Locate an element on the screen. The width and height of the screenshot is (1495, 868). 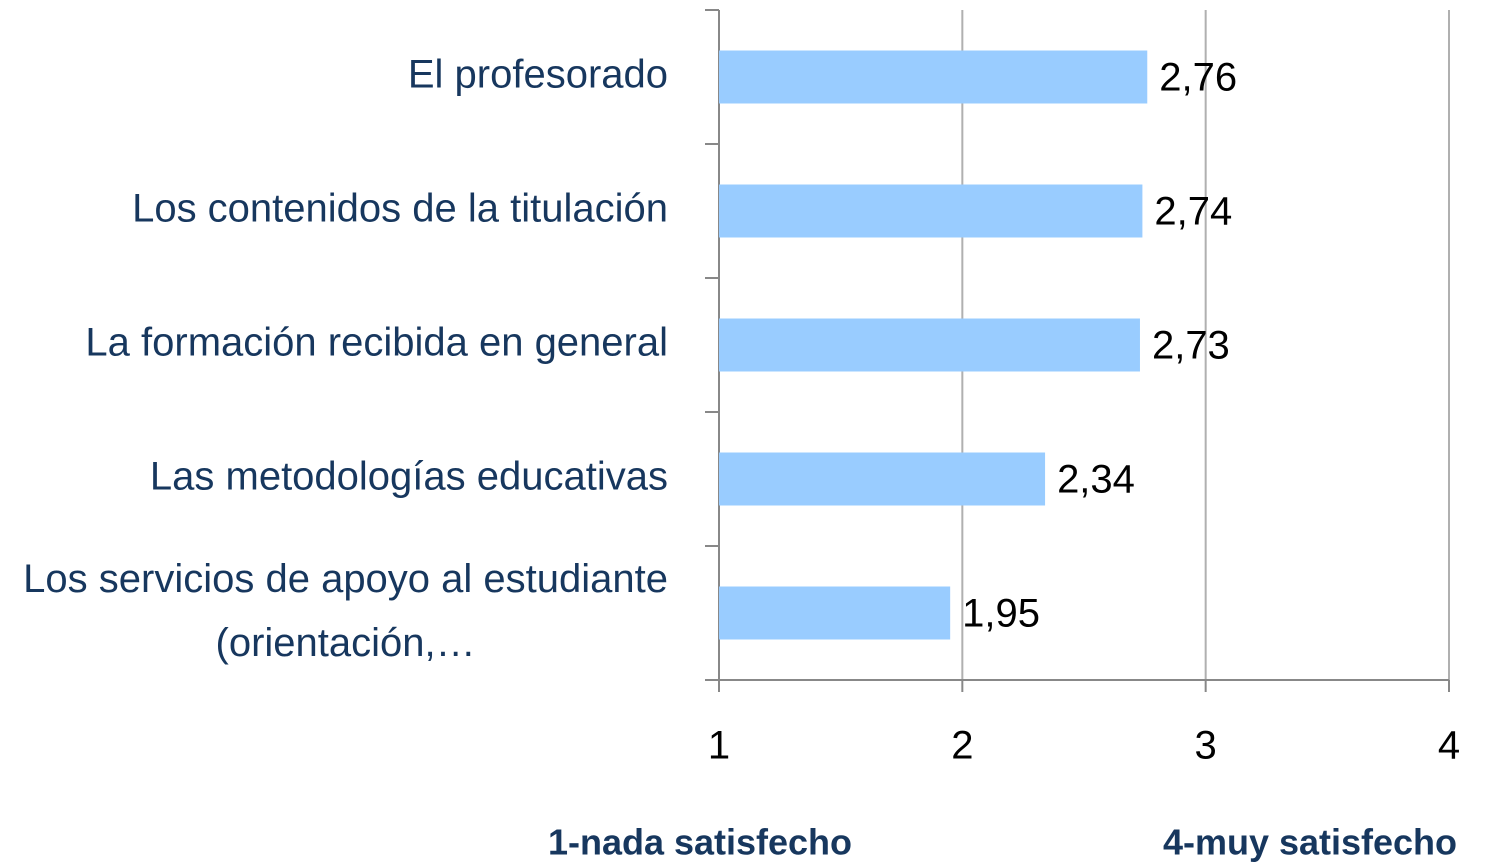
axis-note: 4-muy satisfecho is located at coordinates (1310, 842).